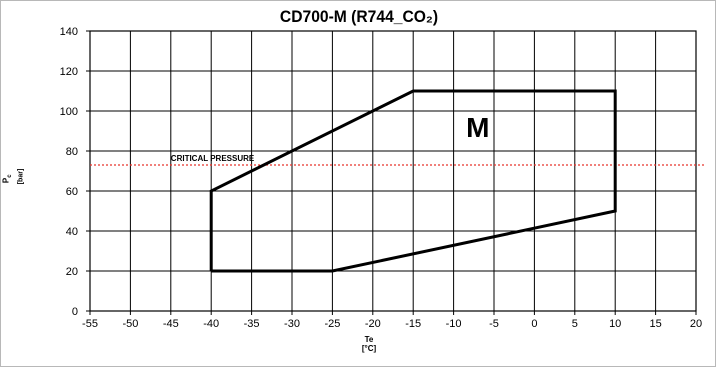 The height and width of the screenshot is (368, 716). Describe the element at coordinates (69, 32) in the screenshot. I see `y-tick-label: 140` at that location.